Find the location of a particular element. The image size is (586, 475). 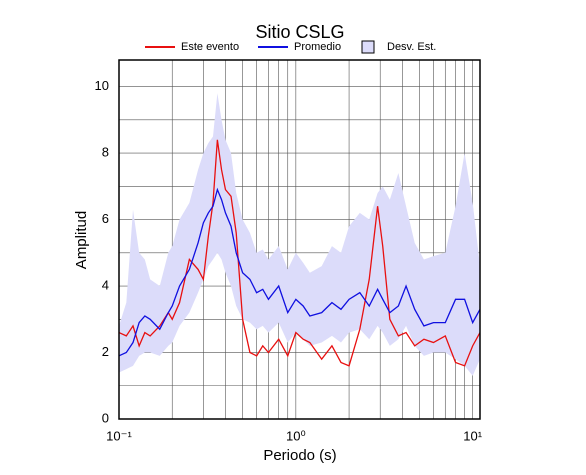

legend-swatch is located at coordinates (368, 47).